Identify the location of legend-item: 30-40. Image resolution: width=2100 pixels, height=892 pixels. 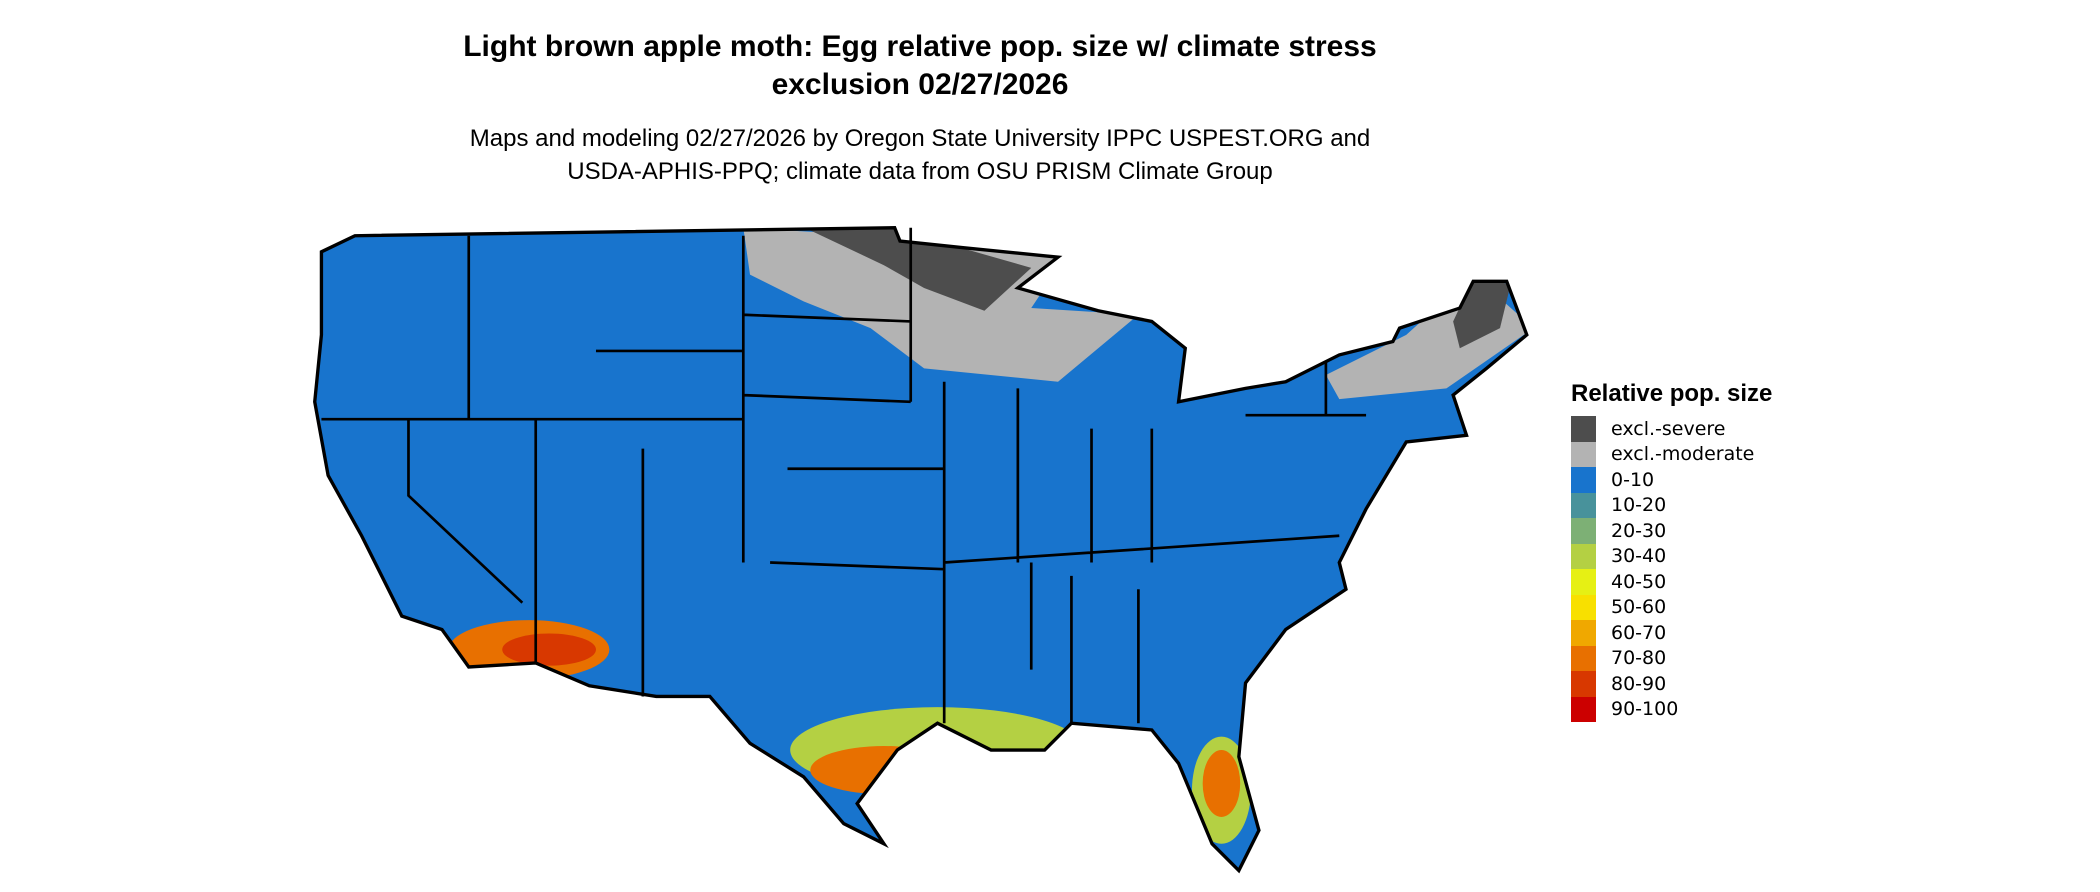
(1671, 556).